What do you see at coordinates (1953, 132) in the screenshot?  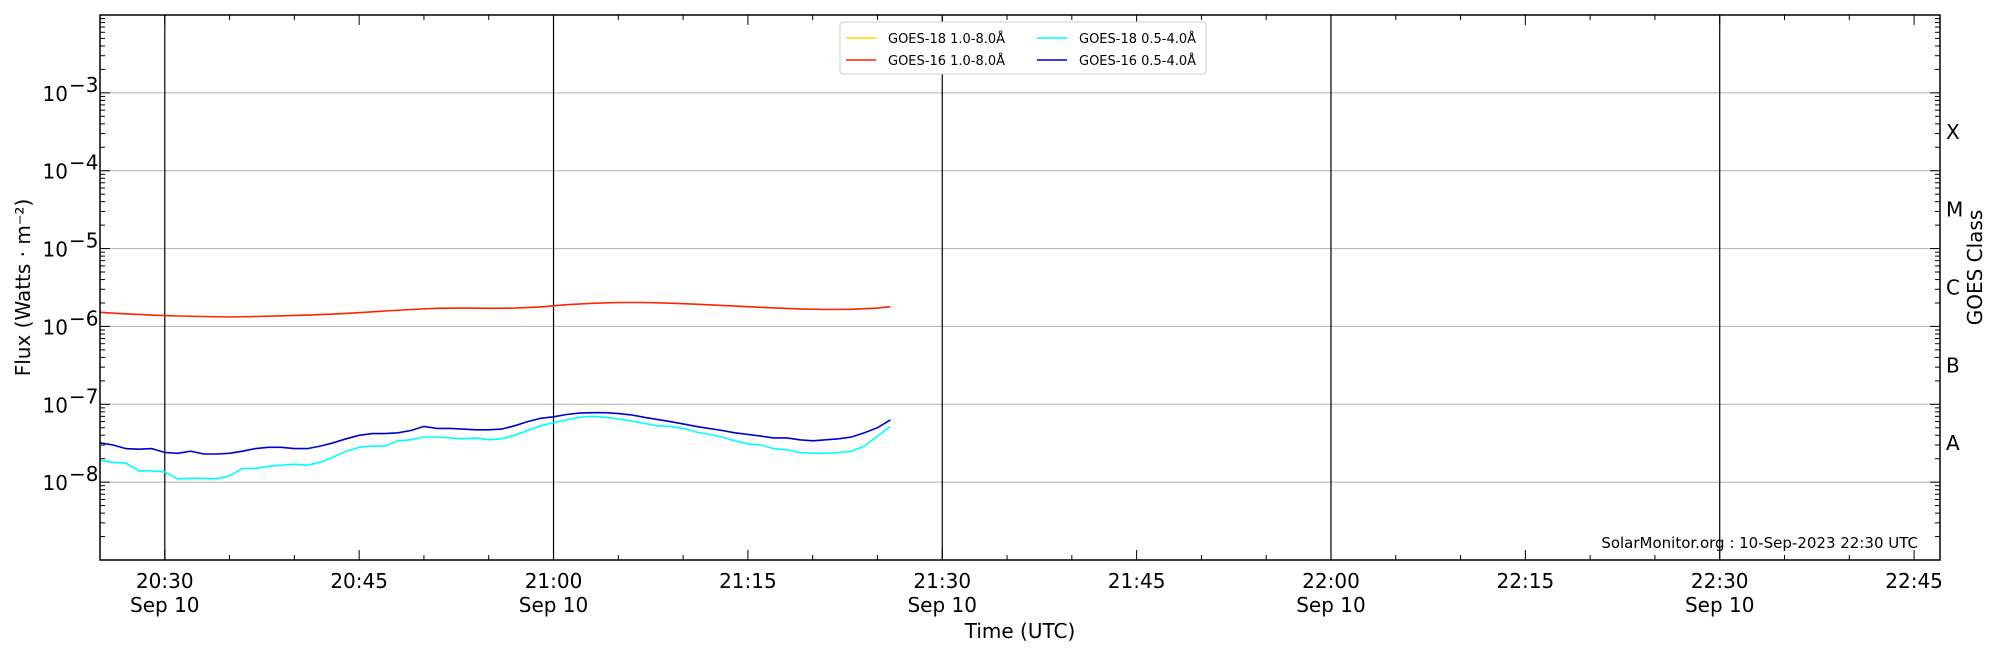 I see `goes-class-label: X` at bounding box center [1953, 132].